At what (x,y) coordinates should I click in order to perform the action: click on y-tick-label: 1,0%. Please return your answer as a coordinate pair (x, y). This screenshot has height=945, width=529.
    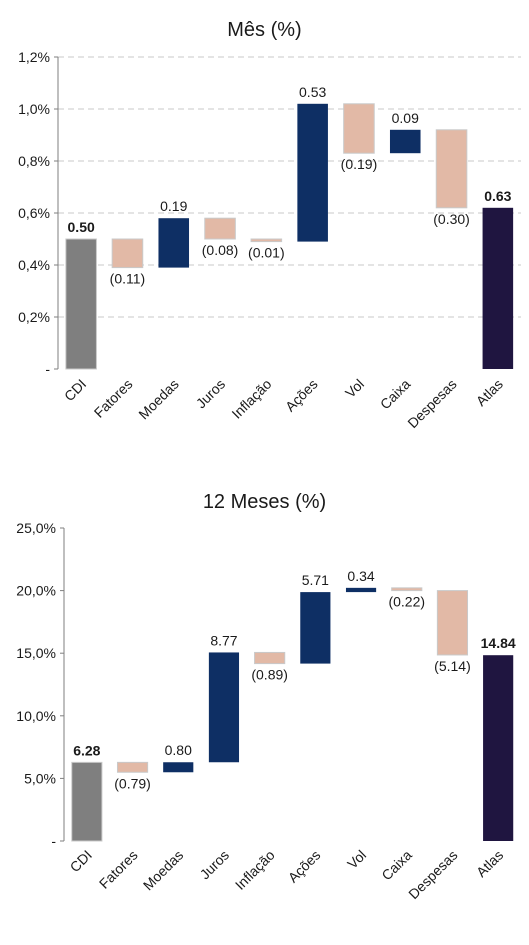
    Looking at the image, I should click on (34, 109).